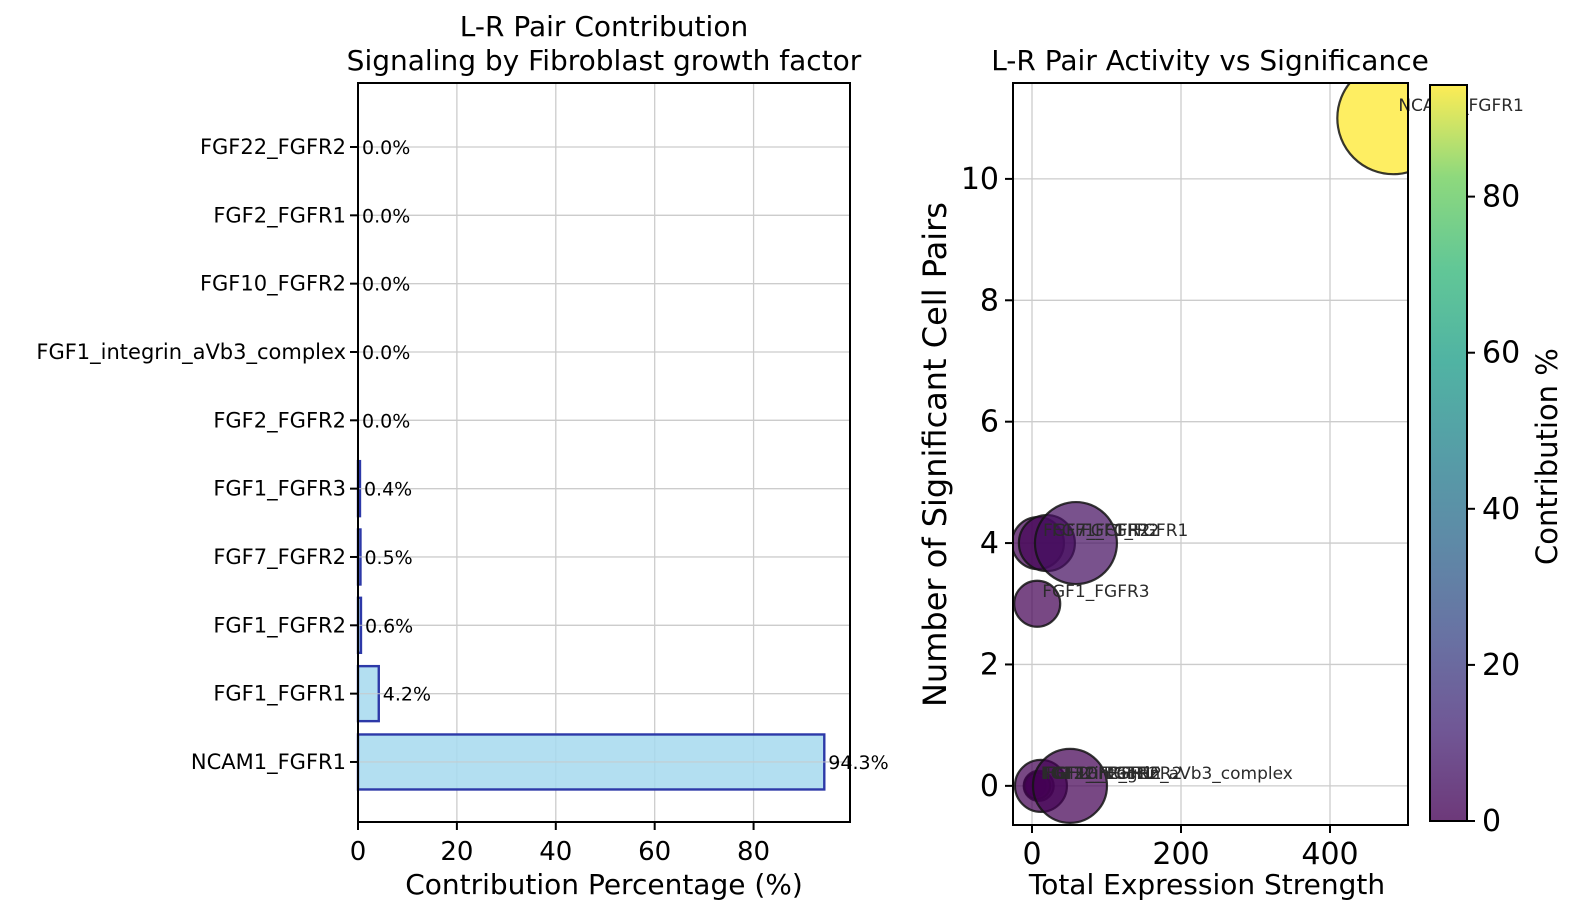  I want to click on category-label: FGF1_integrin_aVb3_complex, so click(191, 352).